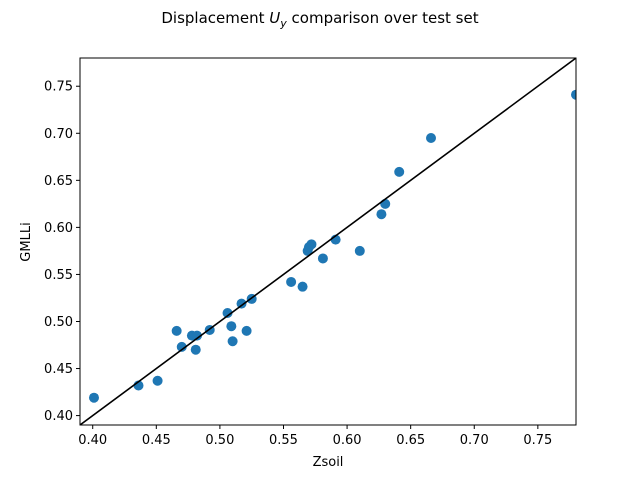 This screenshot has height=478, width=640. Describe the element at coordinates (219, 440) in the screenshot. I see `x-tick-label: 0.50` at that location.